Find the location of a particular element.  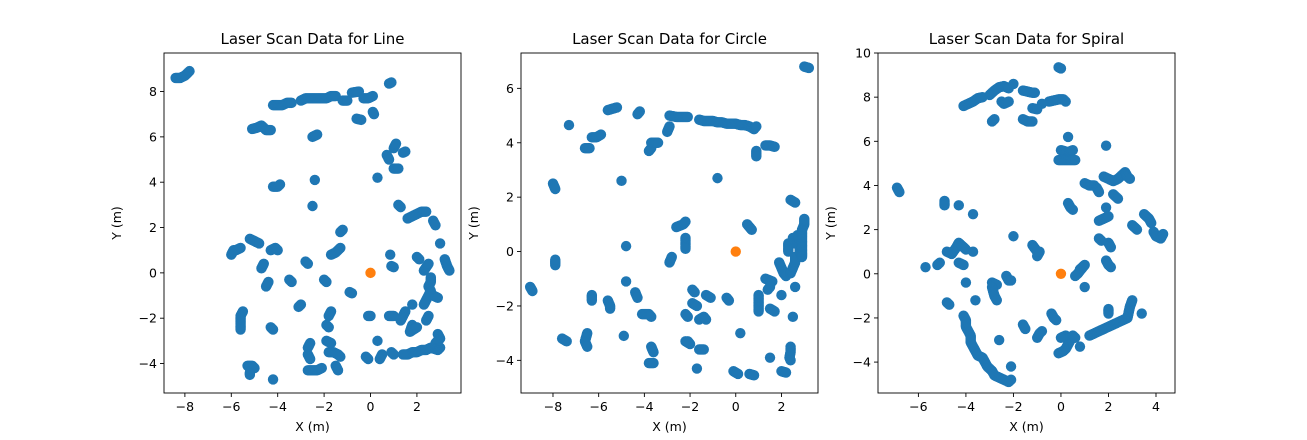

y-tick-label: 10 is located at coordinates (863, 53).